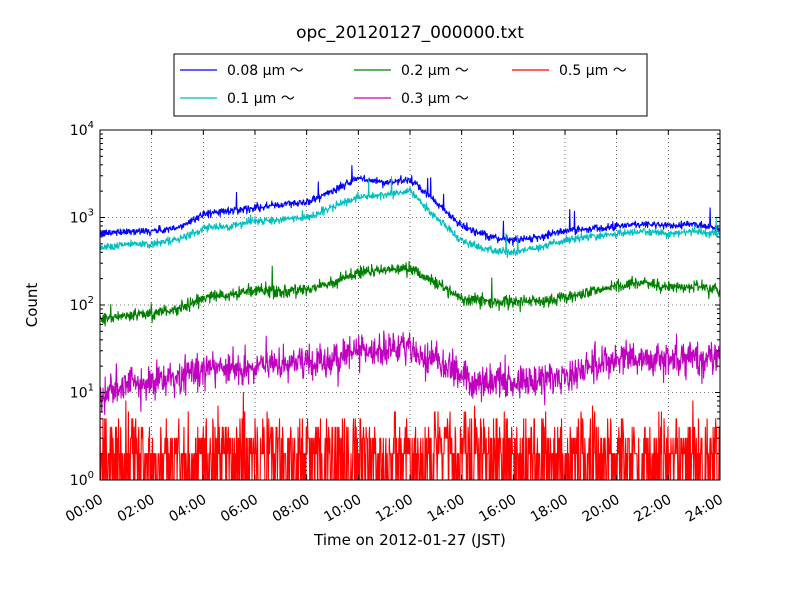 This screenshot has width=800, height=600. Describe the element at coordinates (435, 99) in the screenshot. I see `legend-label: 0.3 μm ～` at that location.